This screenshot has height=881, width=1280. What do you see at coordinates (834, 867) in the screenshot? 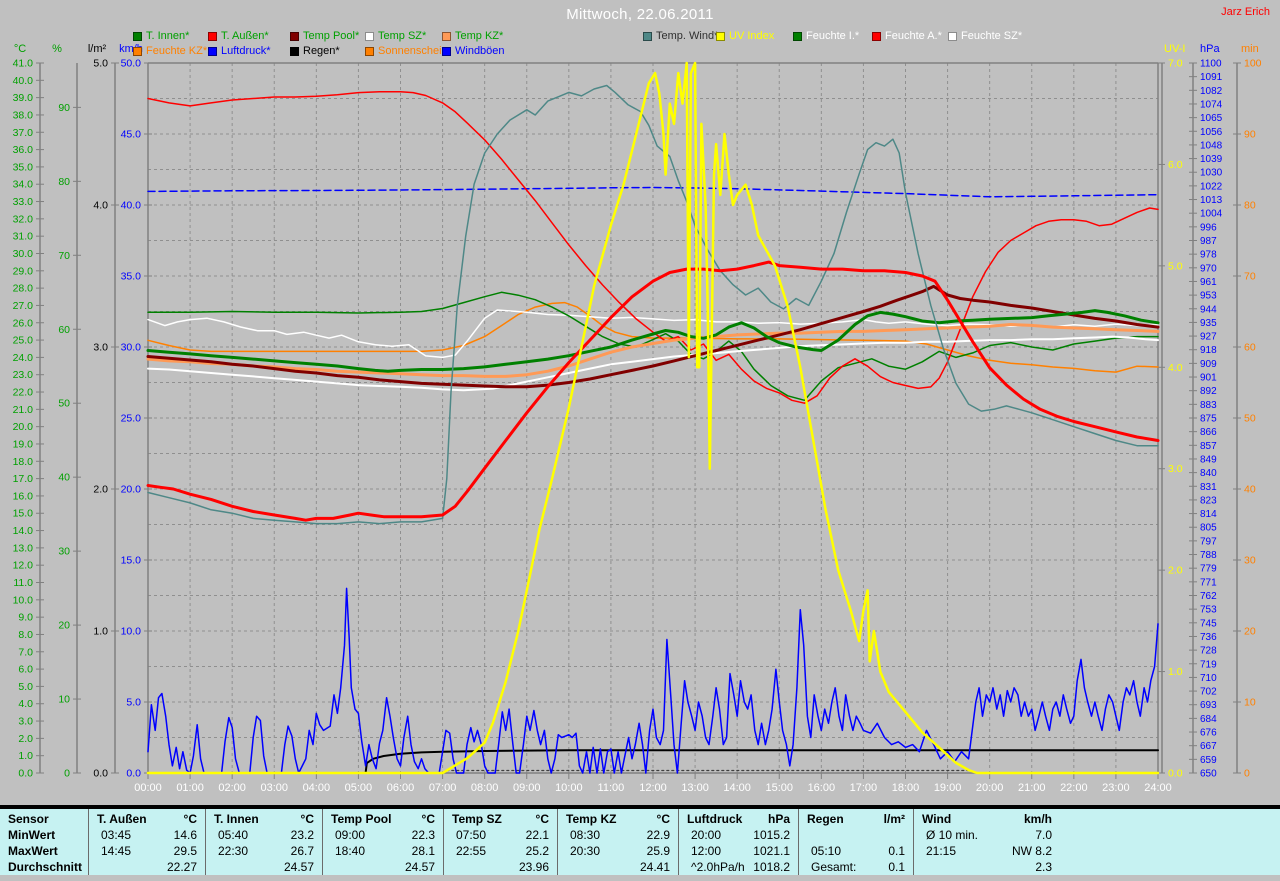
I see `cell-left: Gesamt:` at bounding box center [834, 867].